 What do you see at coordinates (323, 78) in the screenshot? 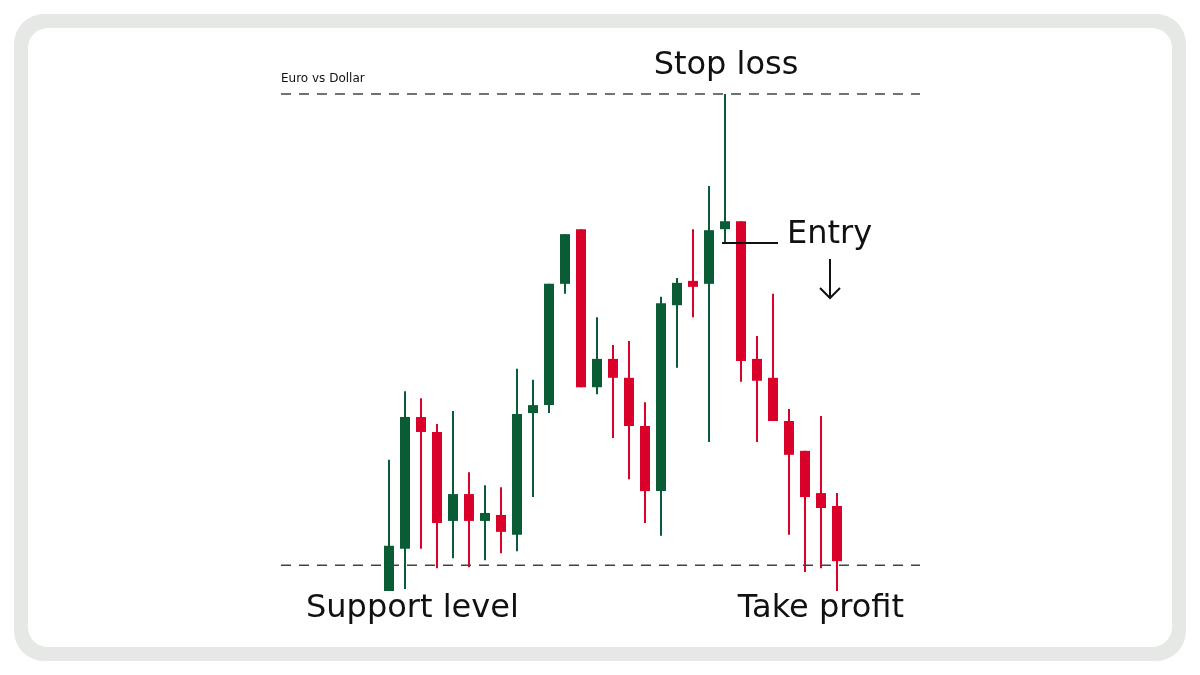
I see `chart-title: Euro vs Dollar` at bounding box center [323, 78].